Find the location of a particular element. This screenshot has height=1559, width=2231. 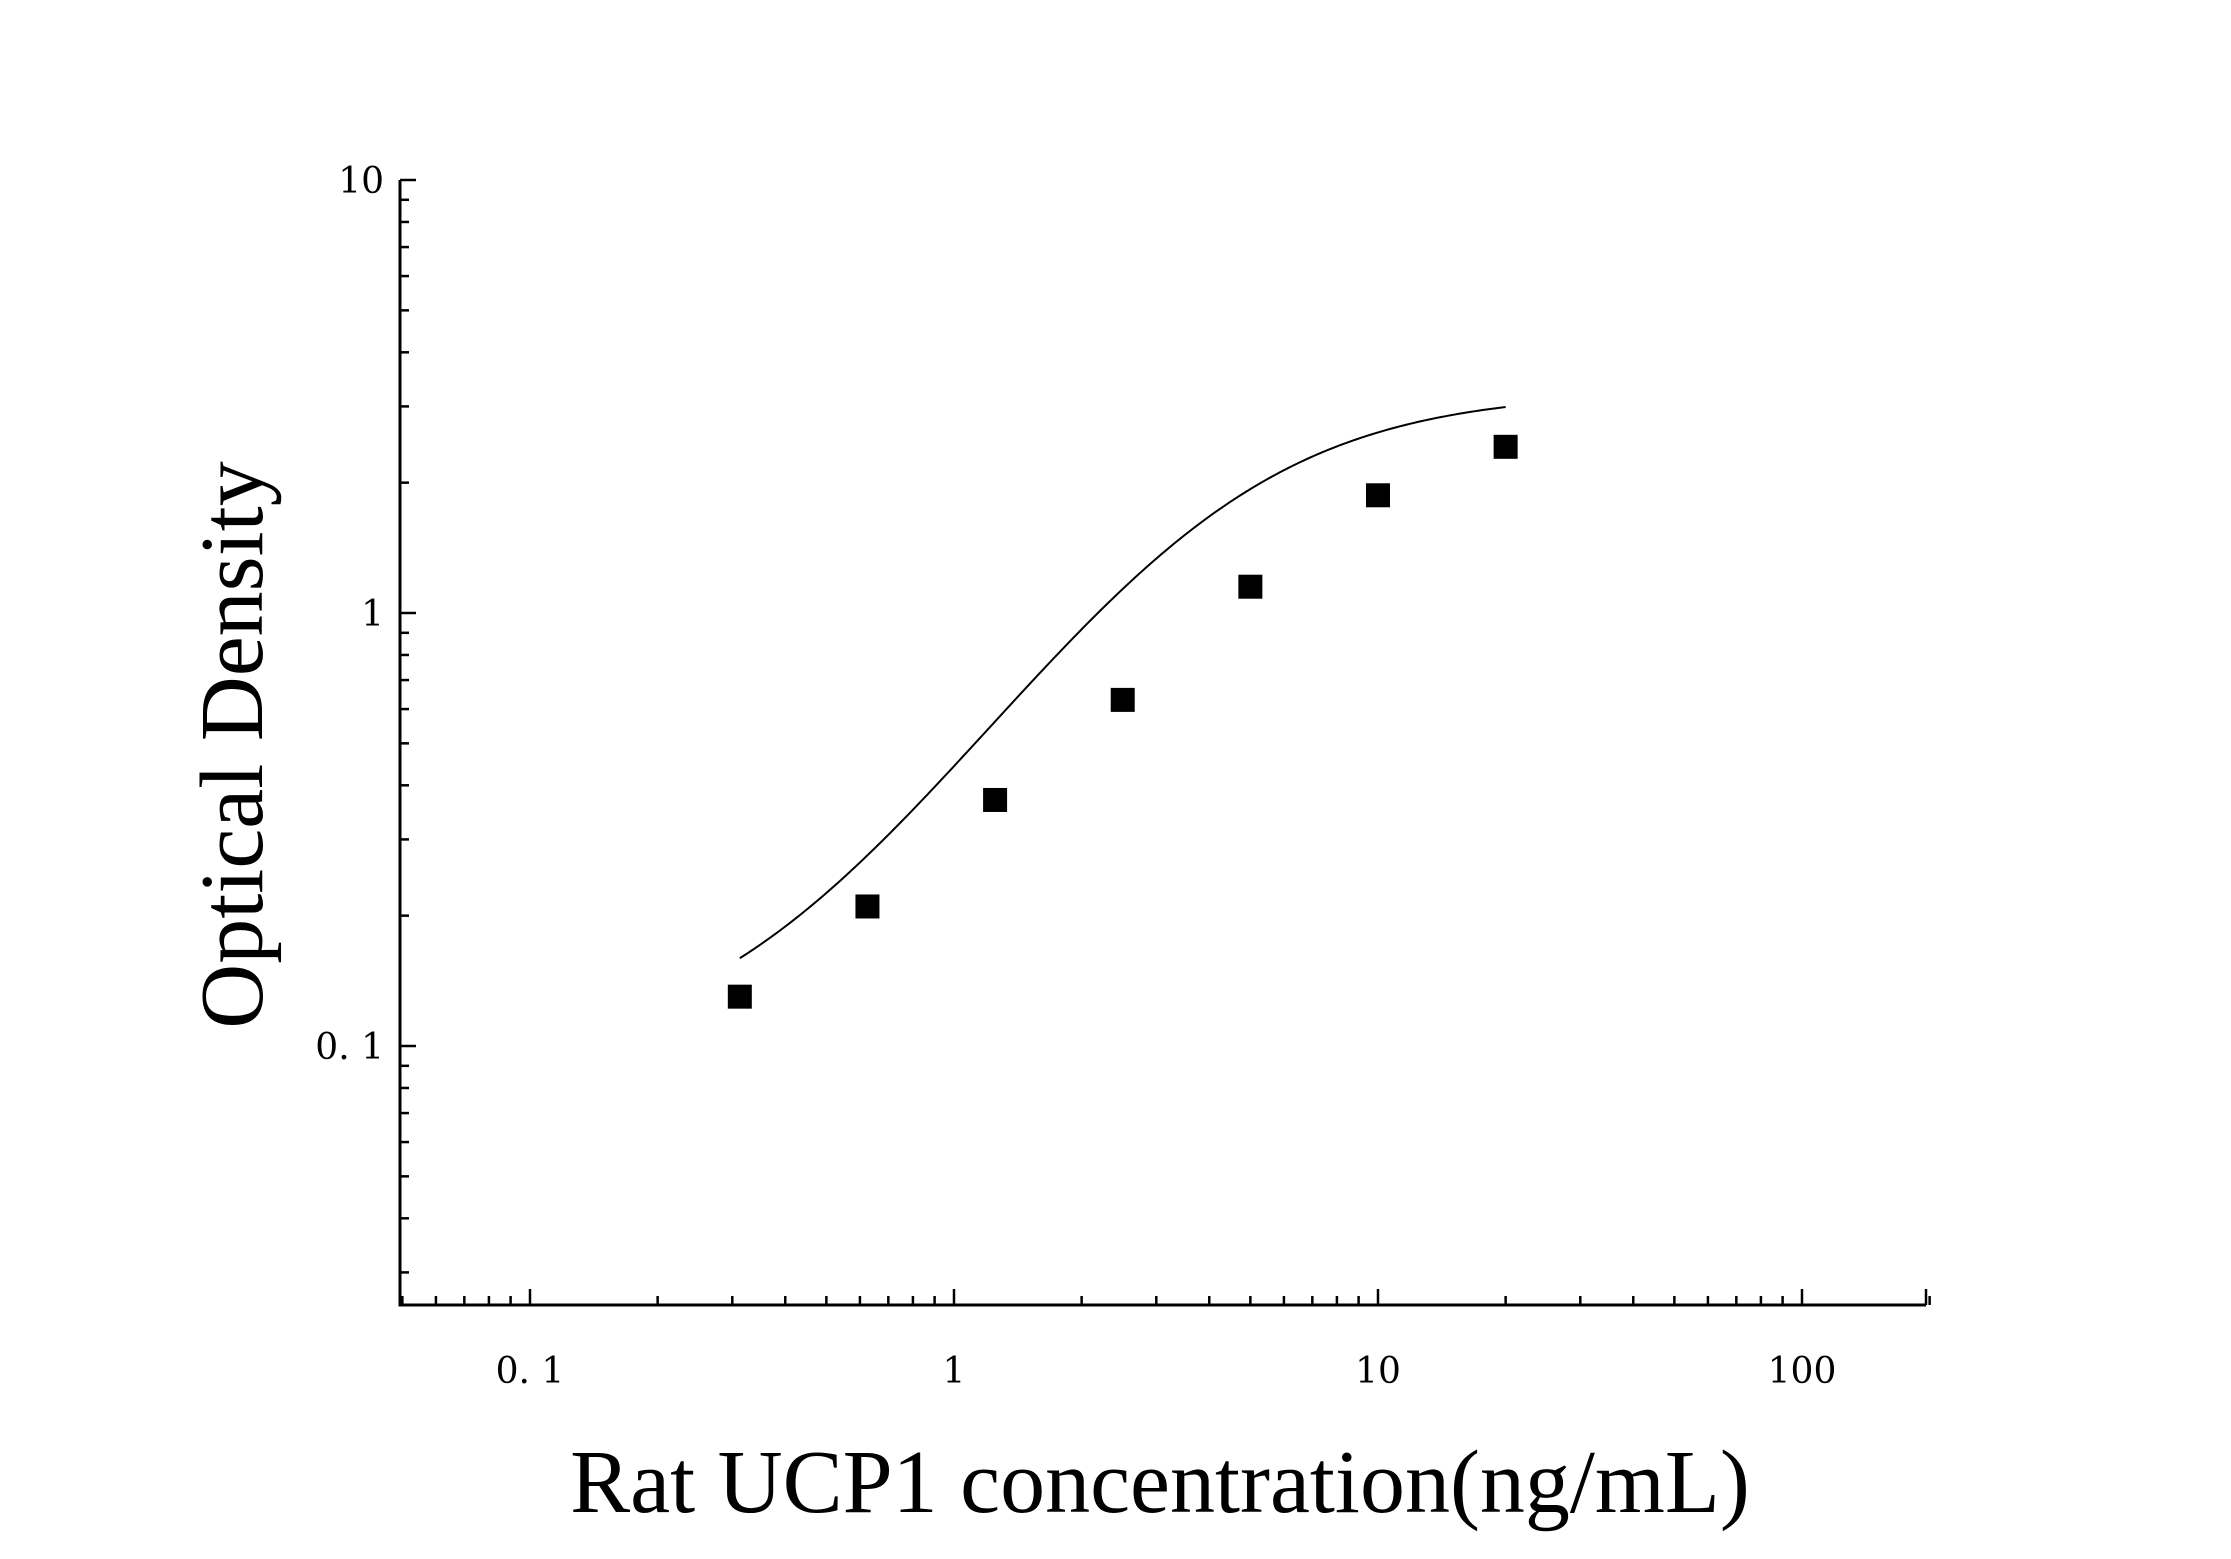

y-tick-label: 1 is located at coordinates (372, 614).